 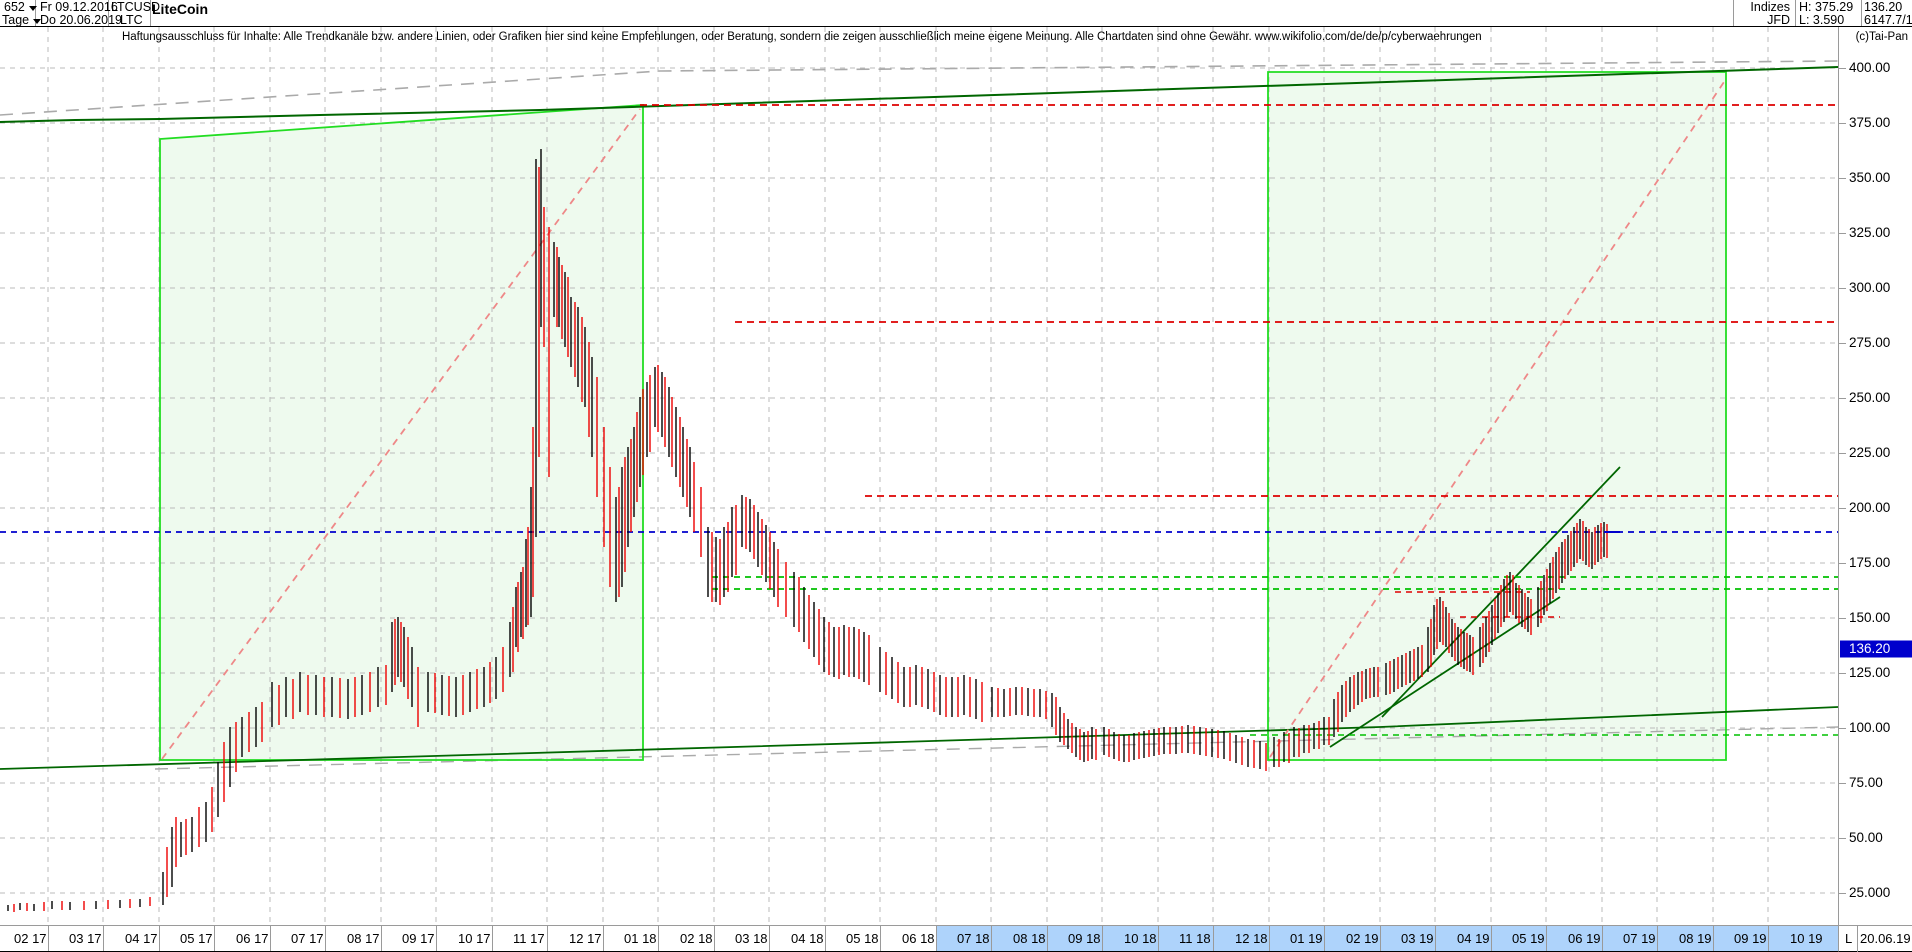 What do you see at coordinates (252, 938) in the screenshot?
I see `date-label-4: 06 17` at bounding box center [252, 938].